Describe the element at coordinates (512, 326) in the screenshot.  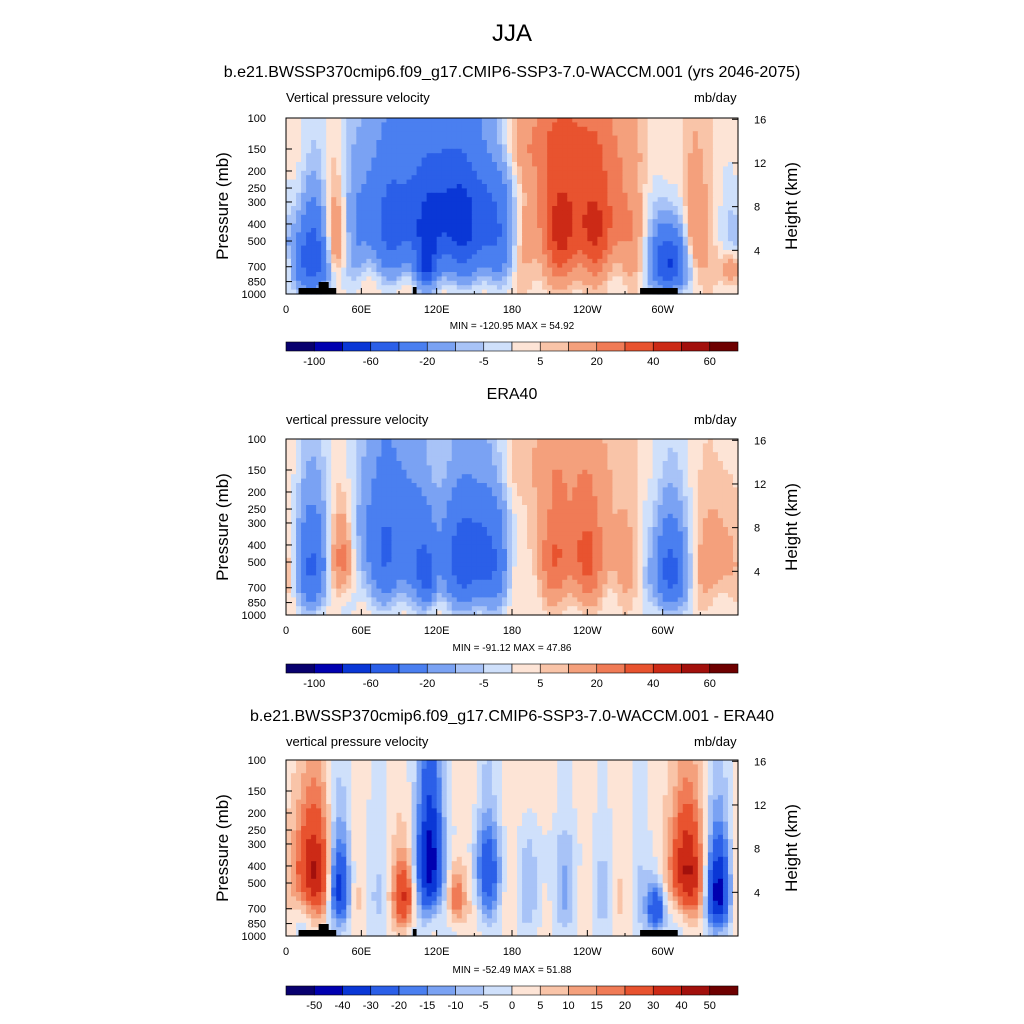
I see `panel-1-minmax: MIN = -120.95 MAX = 54.92` at that location.